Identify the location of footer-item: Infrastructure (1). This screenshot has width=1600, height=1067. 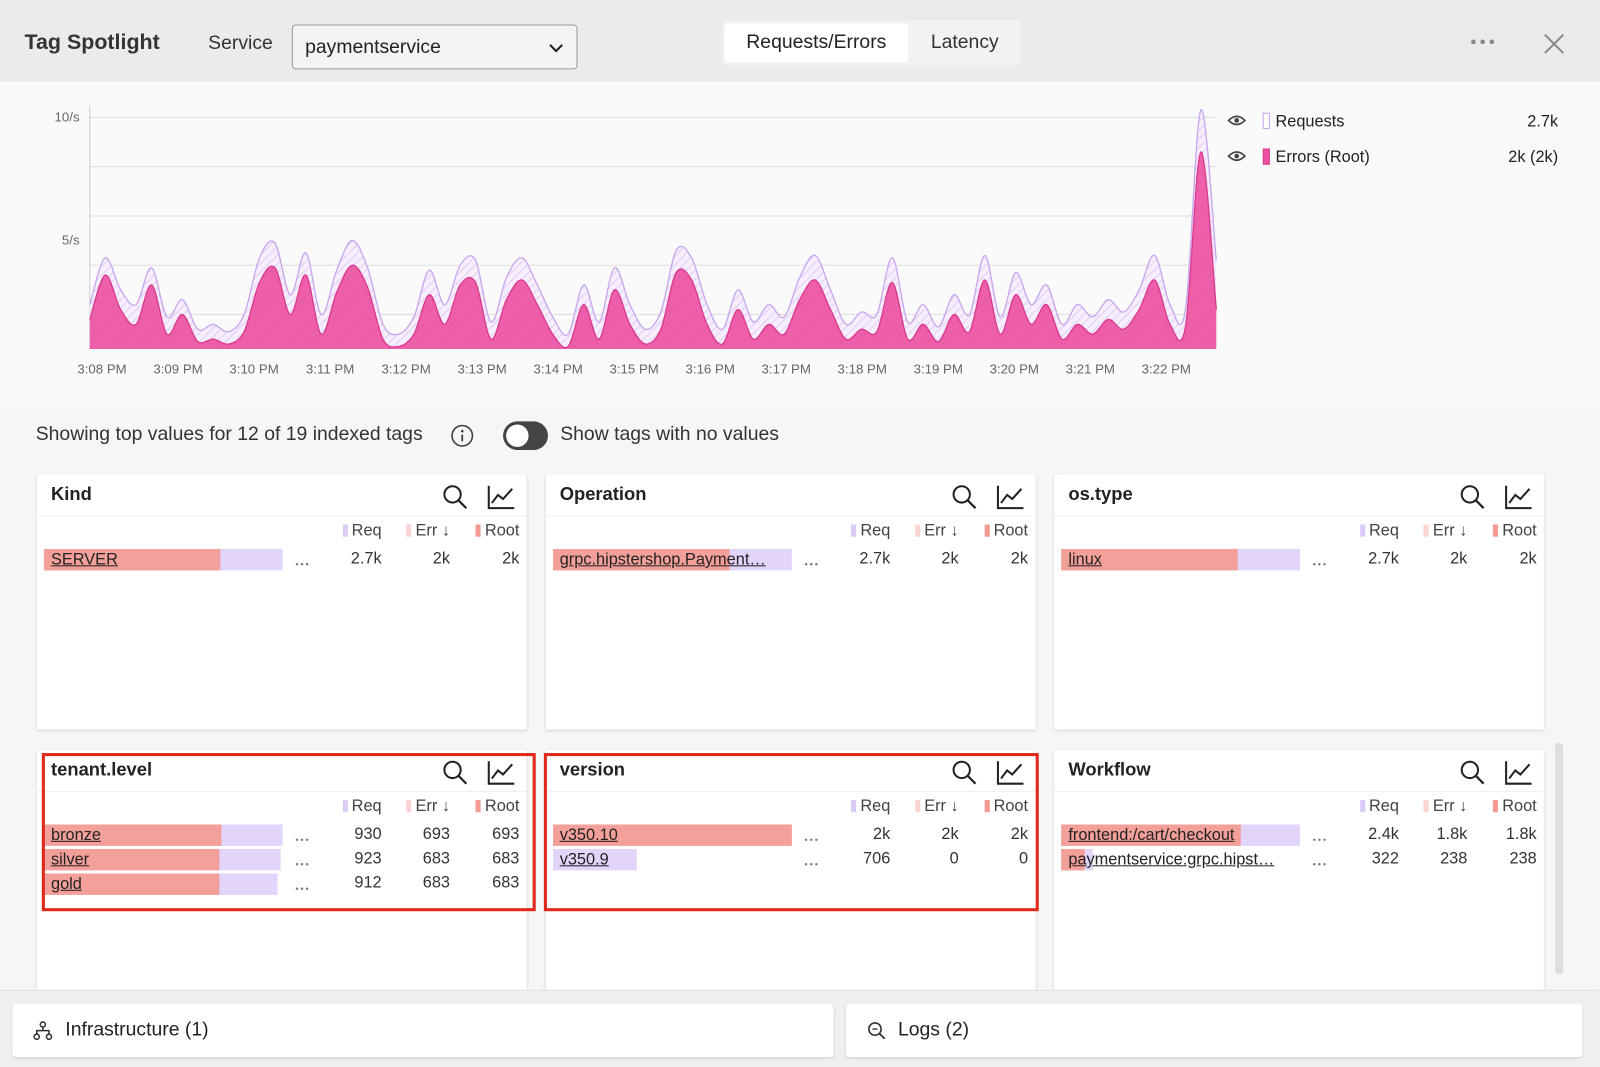
(137, 1030).